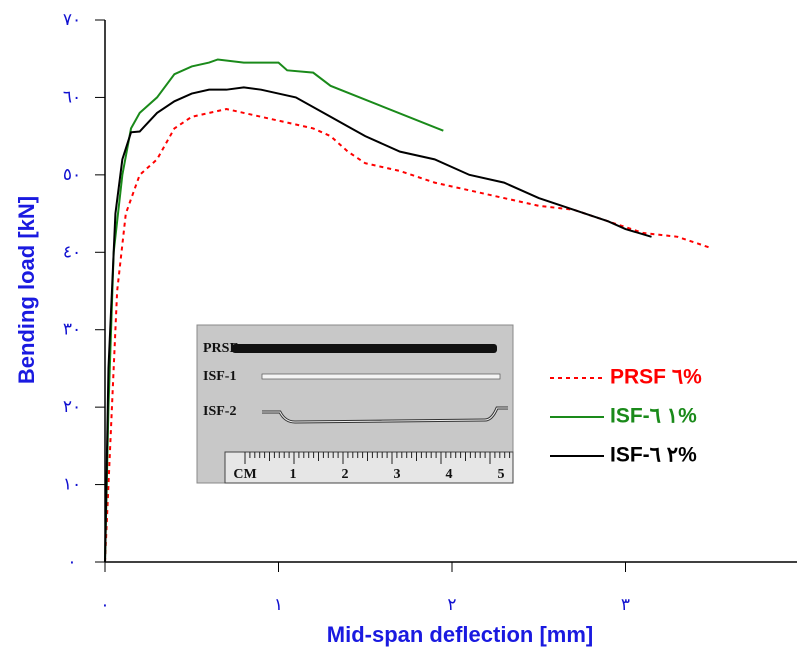  I want to click on ruler-label: 2, so click(345, 474).